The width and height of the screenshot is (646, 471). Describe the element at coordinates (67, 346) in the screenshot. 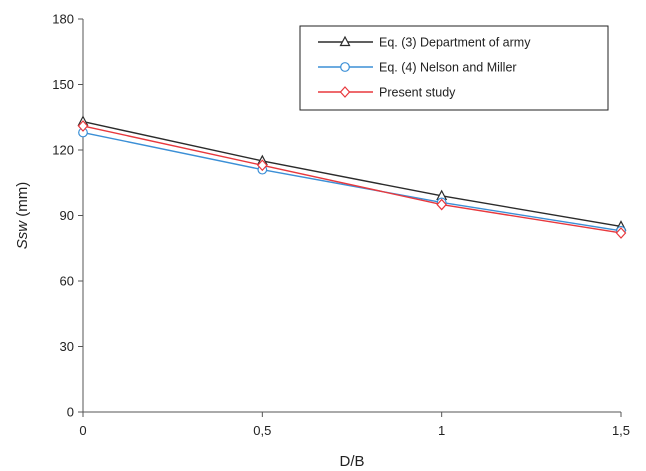

I see `y-tick-label: 30` at that location.